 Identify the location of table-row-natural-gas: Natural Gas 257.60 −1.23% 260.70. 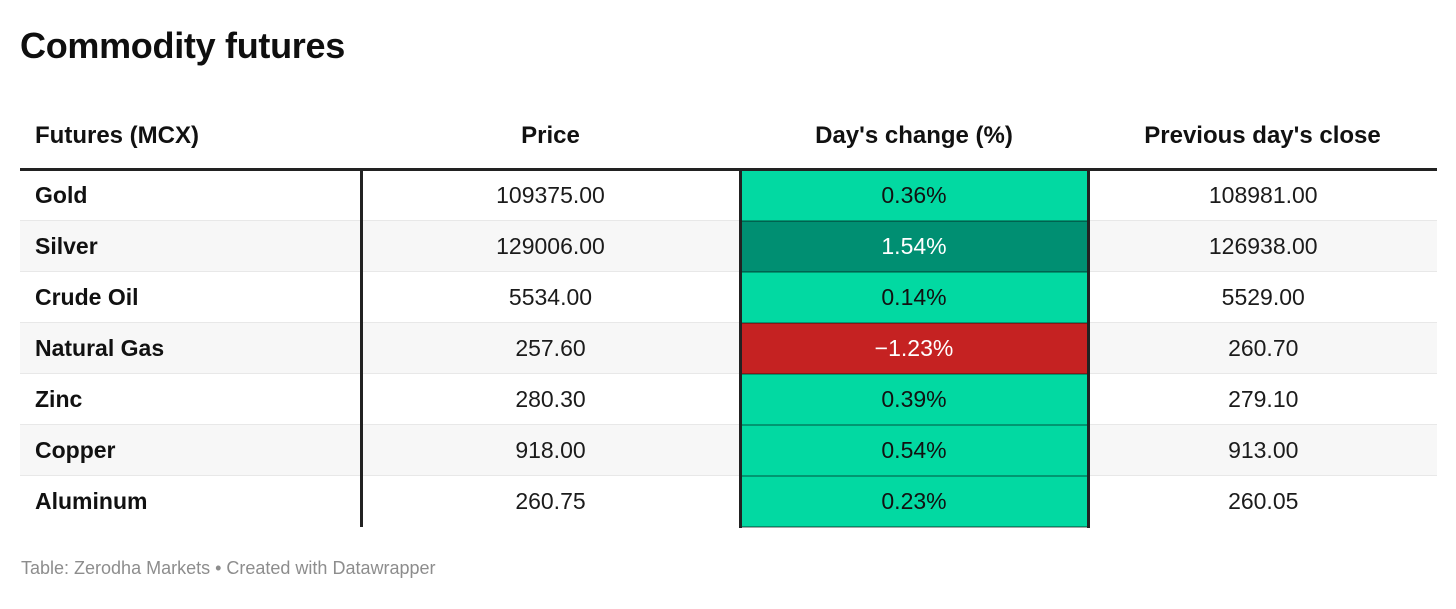
(728, 347).